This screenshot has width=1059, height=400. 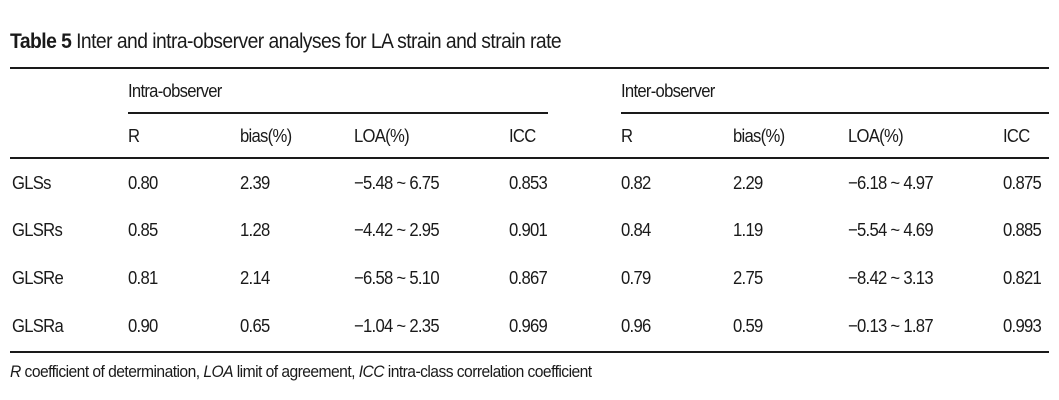 I want to click on table-cell: 0.90, so click(x=143, y=325).